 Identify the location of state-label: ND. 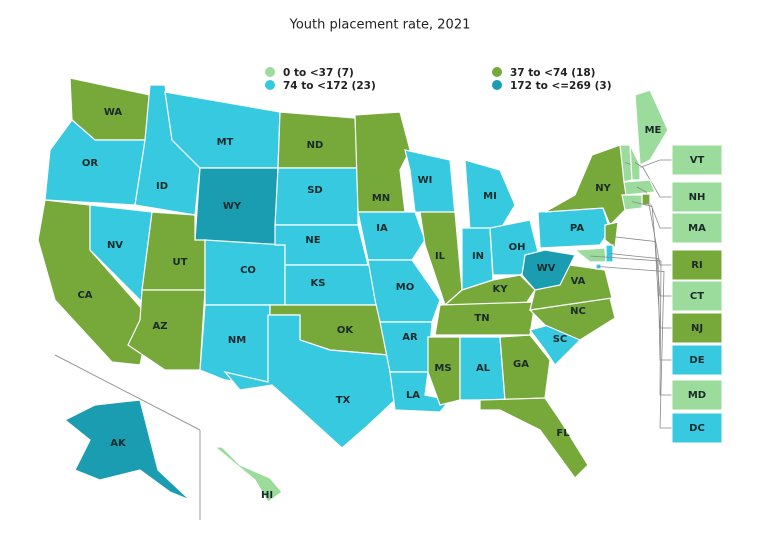
(315, 145).